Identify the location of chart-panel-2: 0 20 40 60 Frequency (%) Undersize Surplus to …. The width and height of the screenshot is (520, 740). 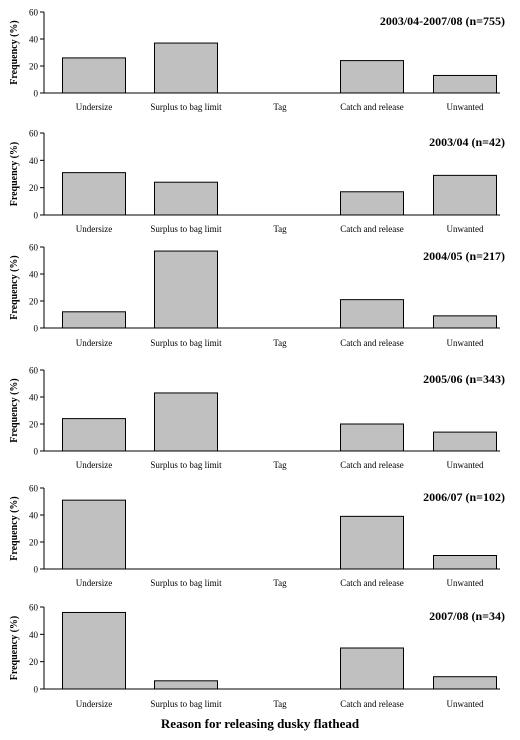
(257, 182).